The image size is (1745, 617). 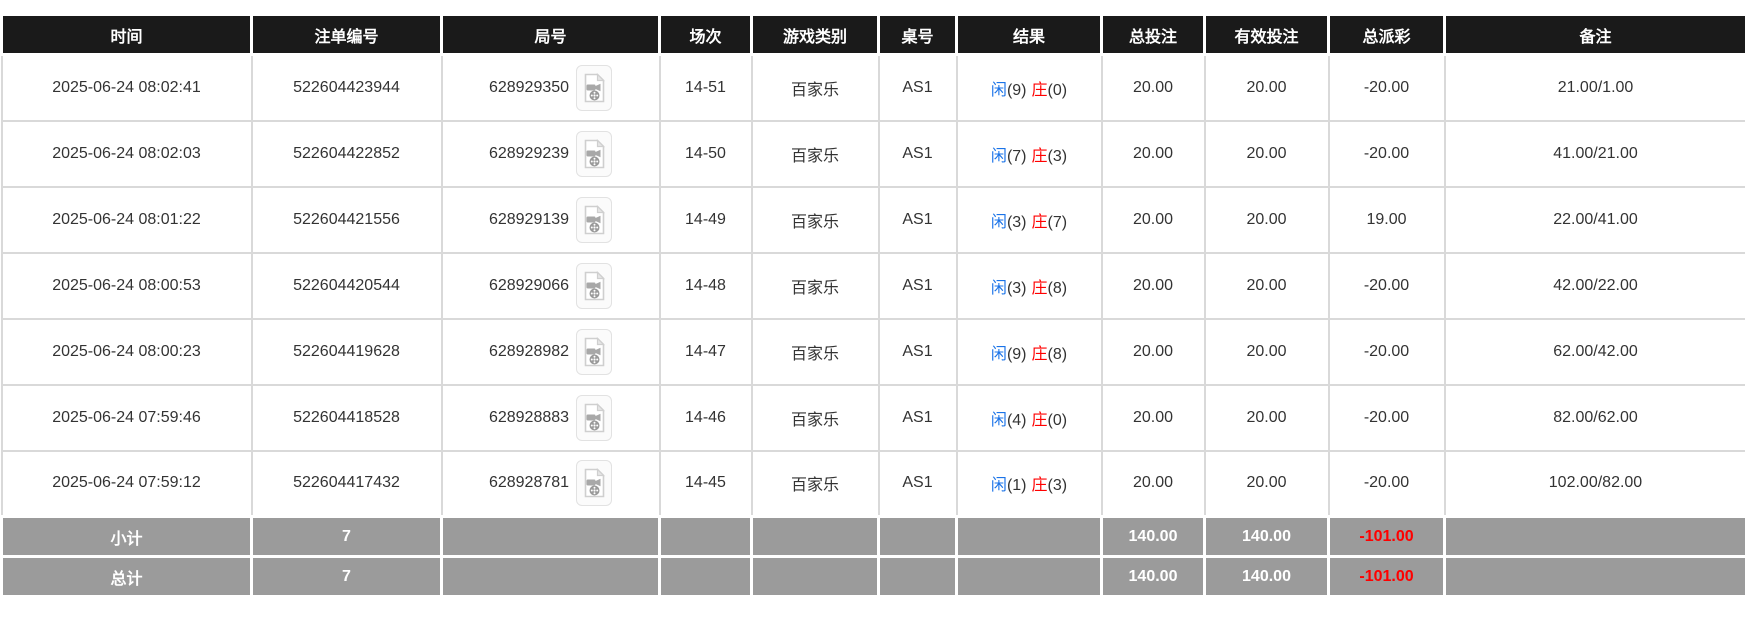 I want to click on time-cell: 2025-06-24 08:00:23, so click(x=126, y=351).